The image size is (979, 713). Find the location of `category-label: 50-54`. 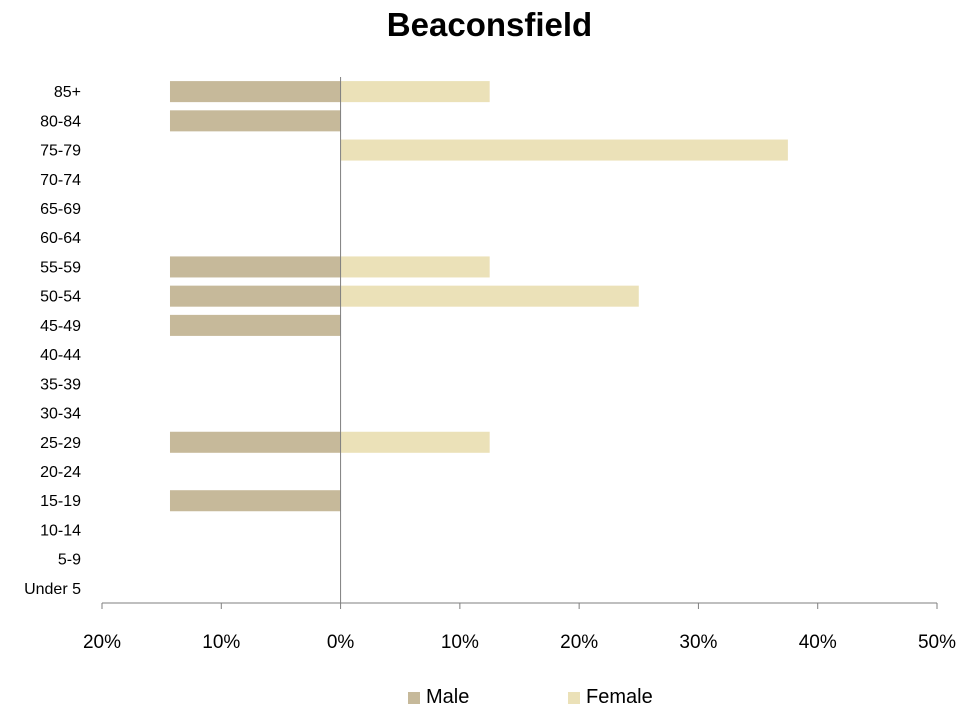

category-label: 50-54 is located at coordinates (60, 297).